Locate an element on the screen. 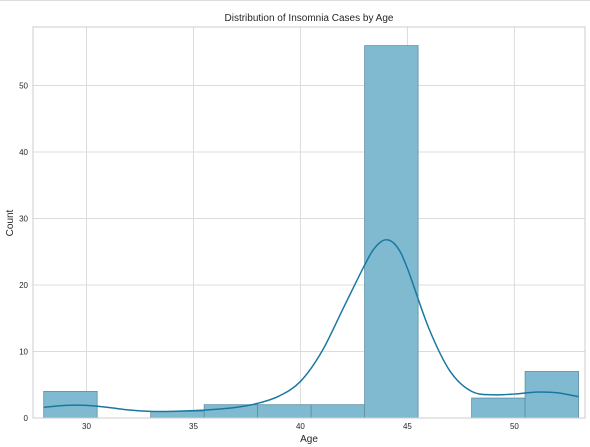  x-tick-label-1: 35 is located at coordinates (193, 426).